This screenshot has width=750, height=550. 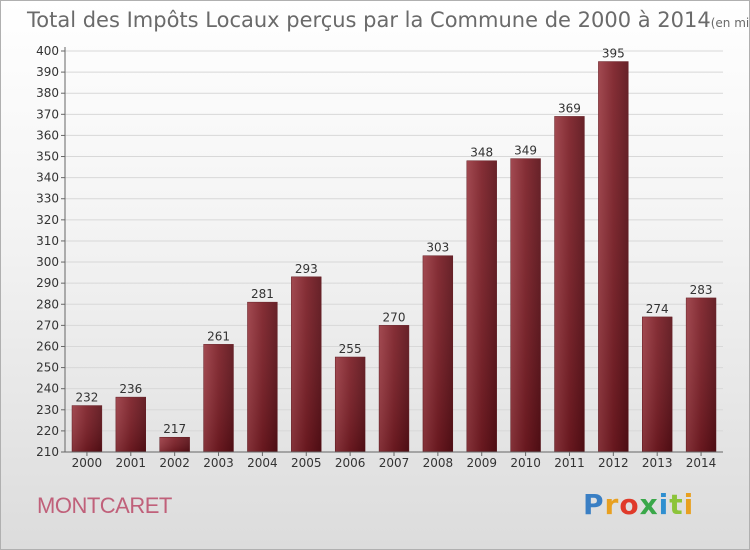 I want to click on y-tick-label: 330, so click(x=47, y=199).